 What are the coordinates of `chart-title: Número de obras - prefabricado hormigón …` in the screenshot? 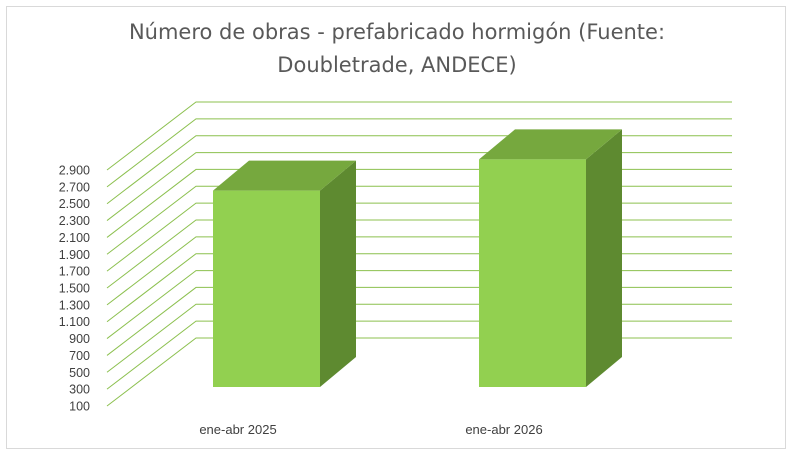 It's located at (397, 49).